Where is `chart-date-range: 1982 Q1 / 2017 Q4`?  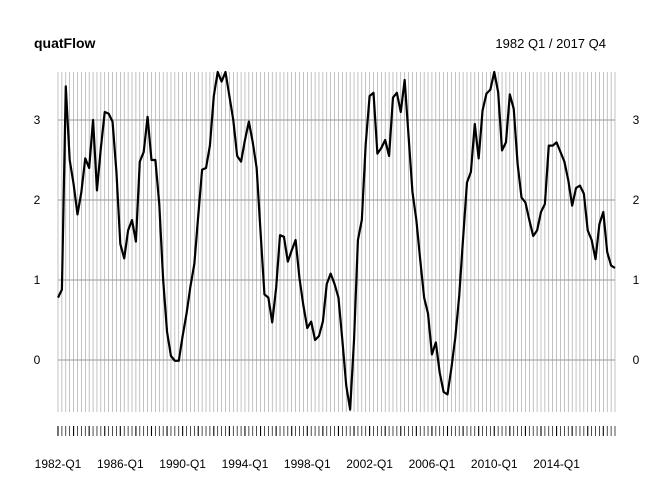 chart-date-range: 1982 Q1 / 2017 Q4 is located at coordinates (550, 43).